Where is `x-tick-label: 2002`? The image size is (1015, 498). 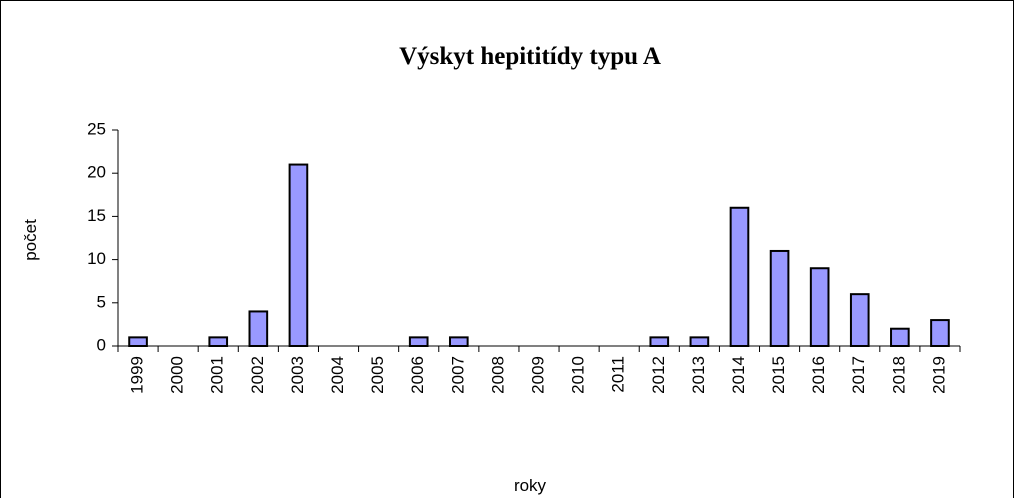 x-tick-label: 2002 is located at coordinates (257, 375).